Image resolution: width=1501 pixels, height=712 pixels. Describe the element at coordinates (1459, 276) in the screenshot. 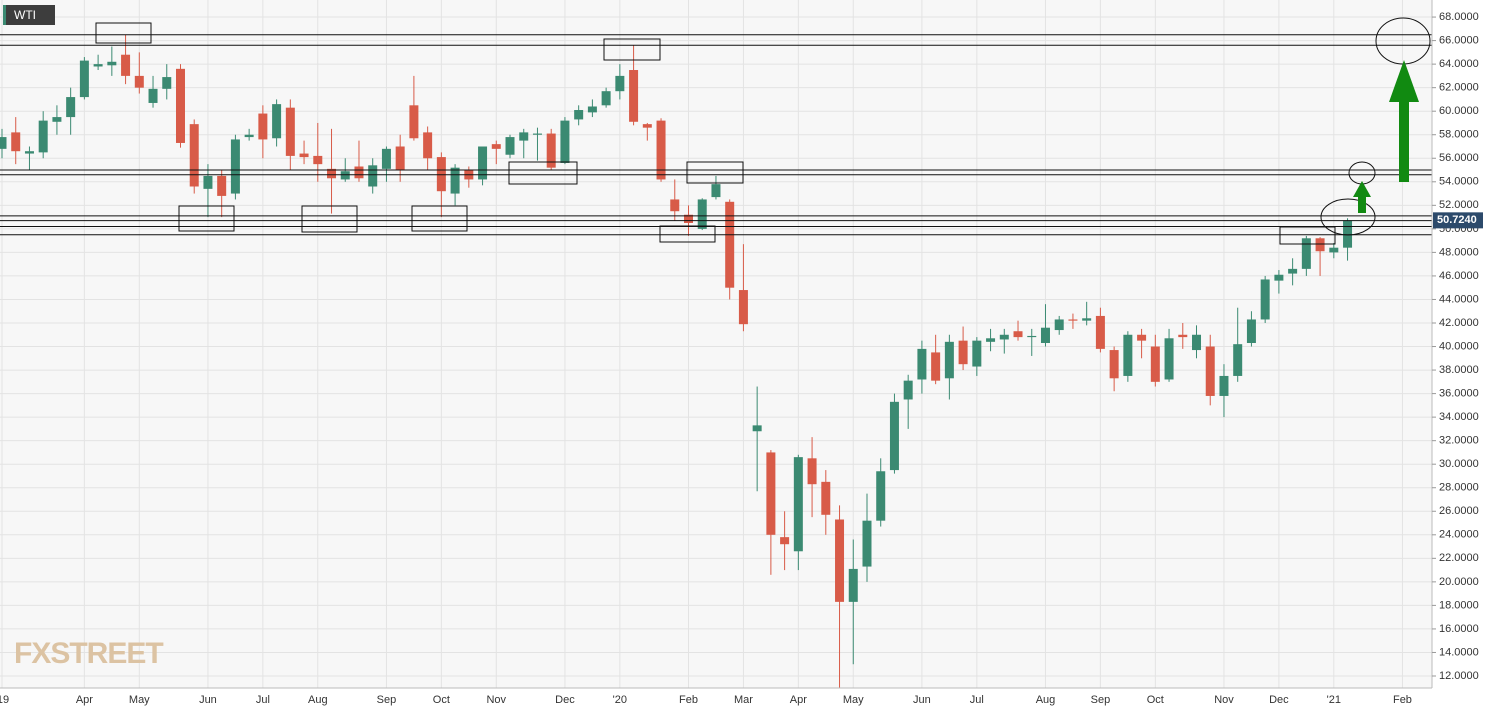

I see `y-tick-label: 46.0000` at that location.